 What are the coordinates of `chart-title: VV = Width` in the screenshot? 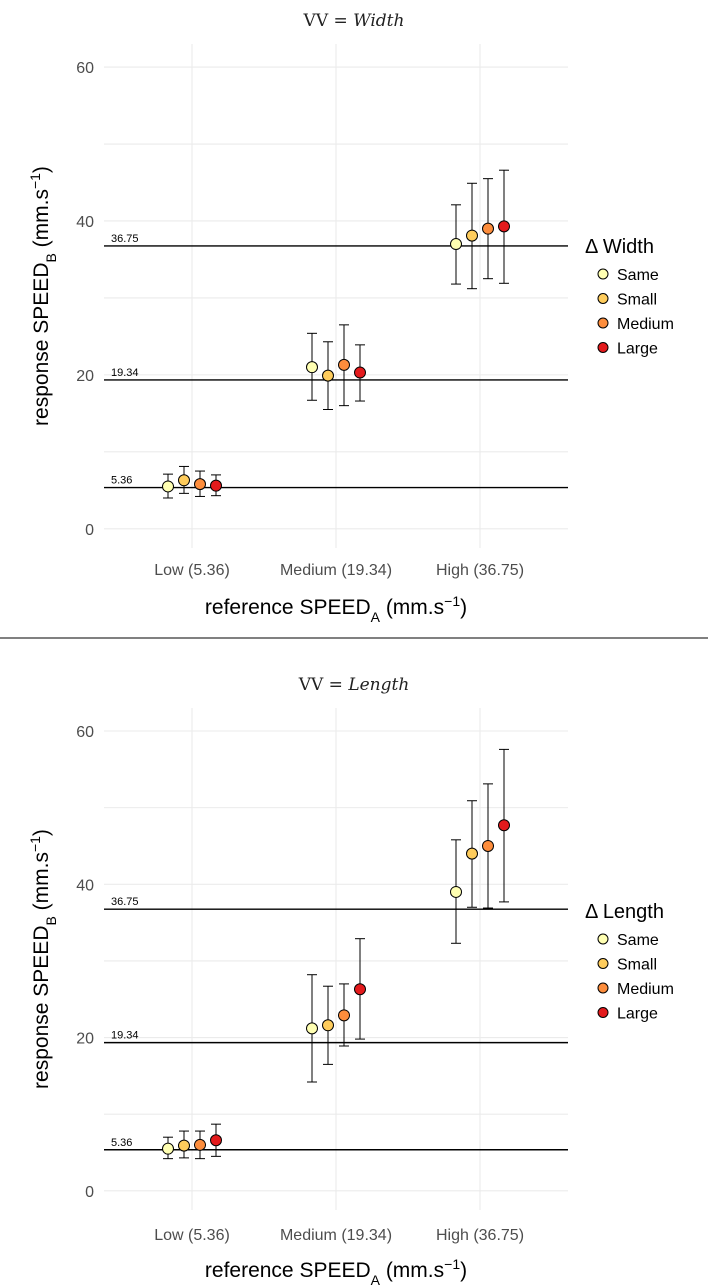 It's located at (354, 21).